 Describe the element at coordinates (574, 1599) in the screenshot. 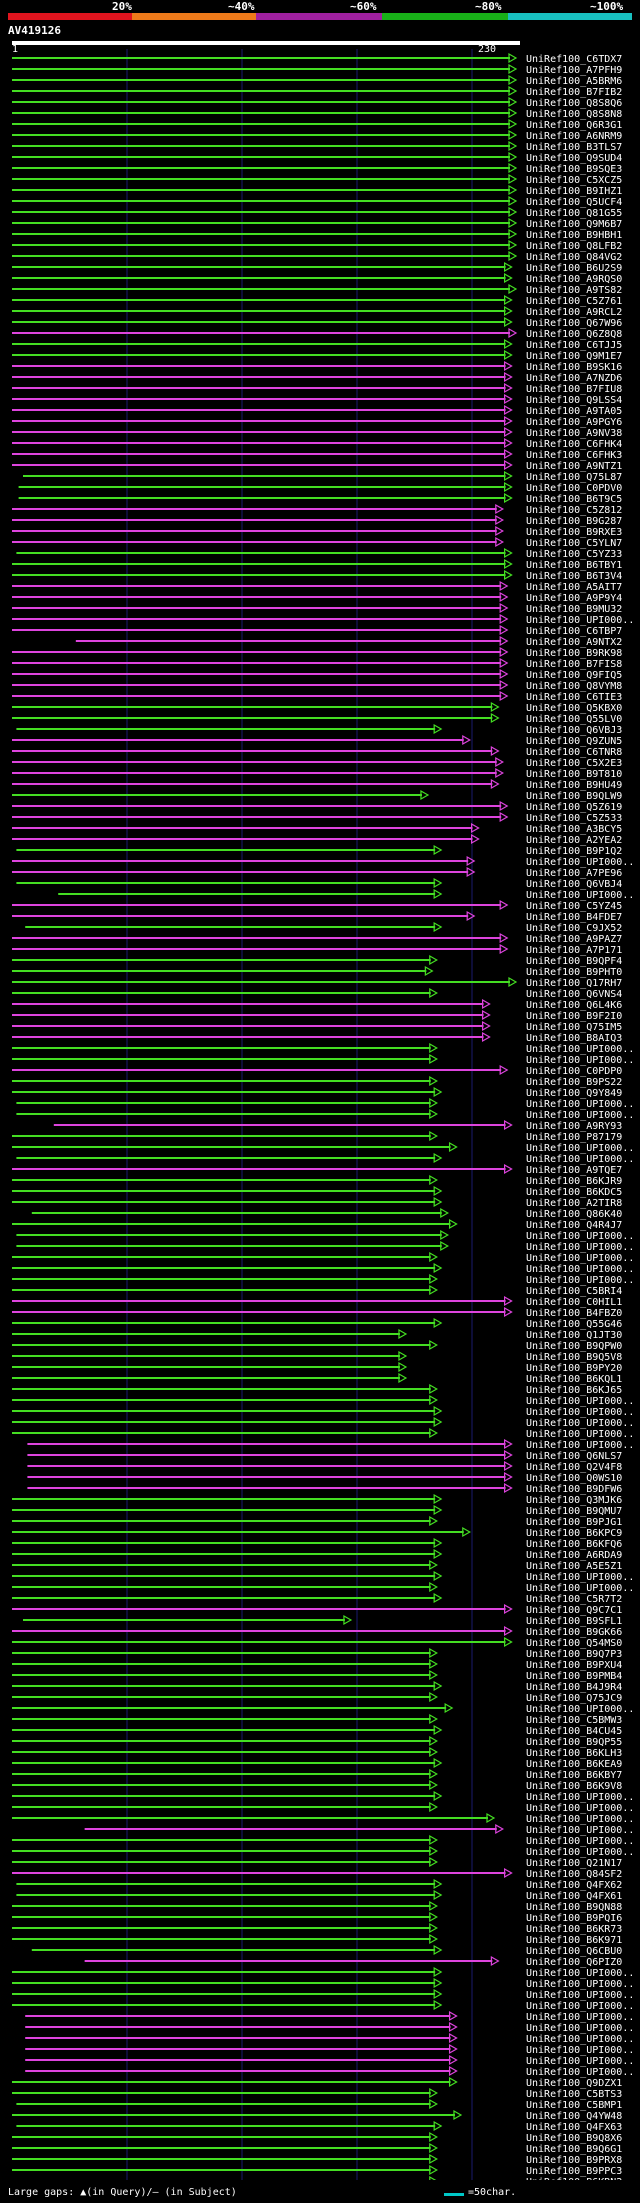

I see `hit-label: UniRef100_C5R7T2` at that location.